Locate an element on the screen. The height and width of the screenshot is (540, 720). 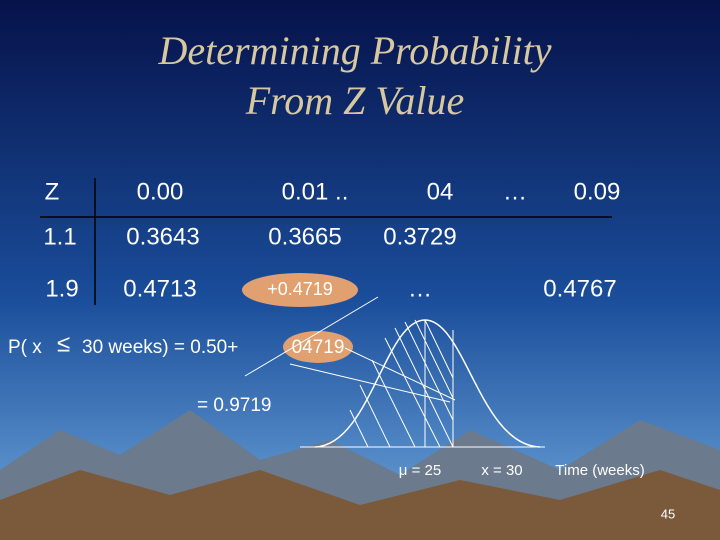
table-cell: +0.4719 is located at coordinates (300, 289).